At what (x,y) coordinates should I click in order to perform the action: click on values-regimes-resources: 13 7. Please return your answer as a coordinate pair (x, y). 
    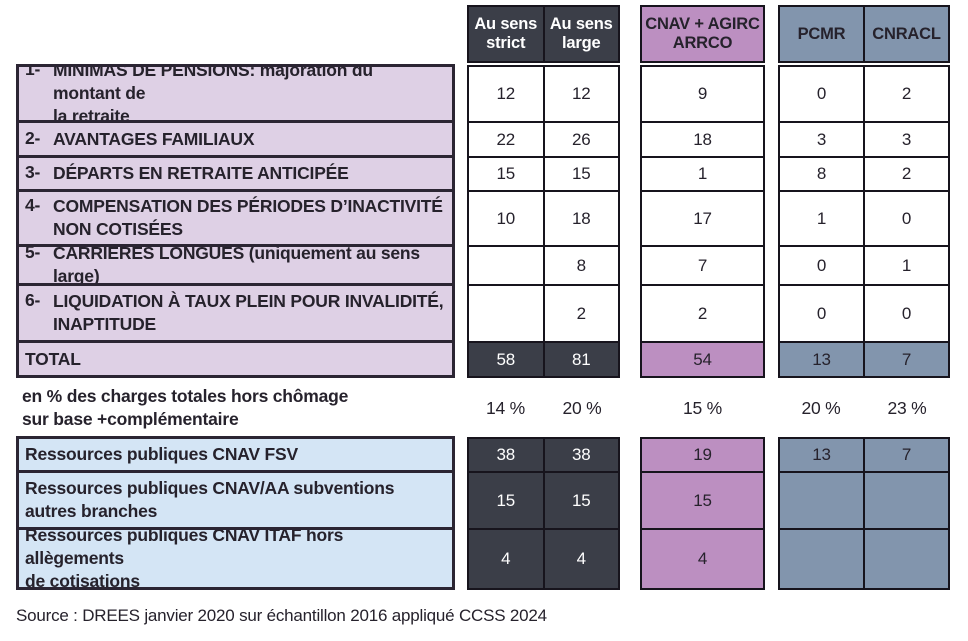
    Looking at the image, I should click on (864, 513).